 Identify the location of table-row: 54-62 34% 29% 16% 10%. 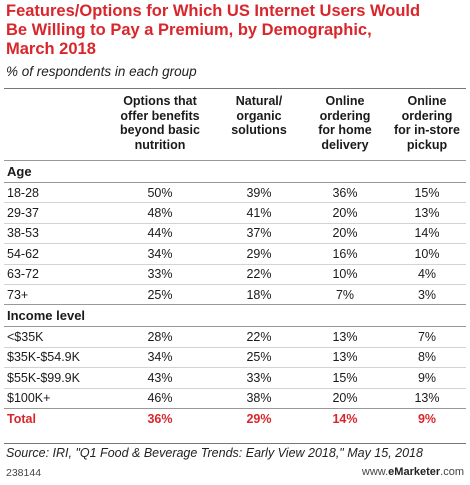
(235, 254).